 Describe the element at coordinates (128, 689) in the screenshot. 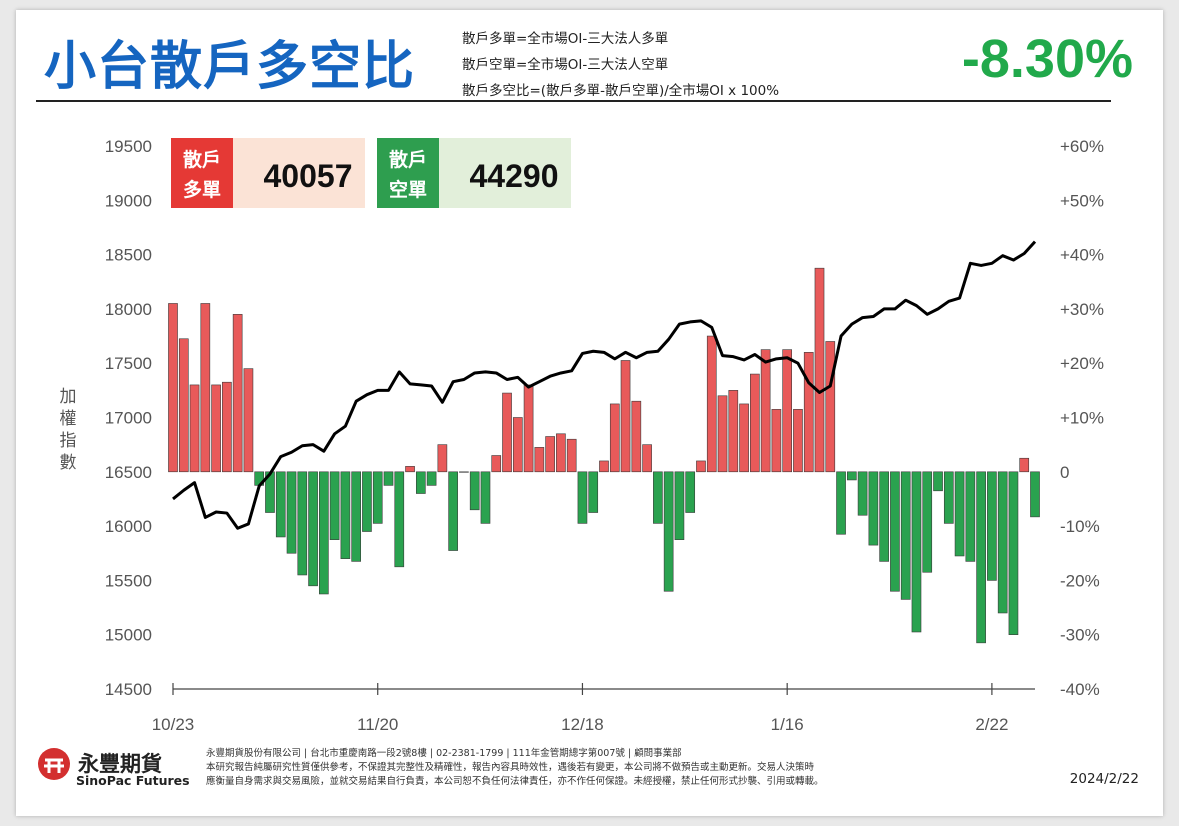

I see `y-left-tick-label: 14500` at that location.